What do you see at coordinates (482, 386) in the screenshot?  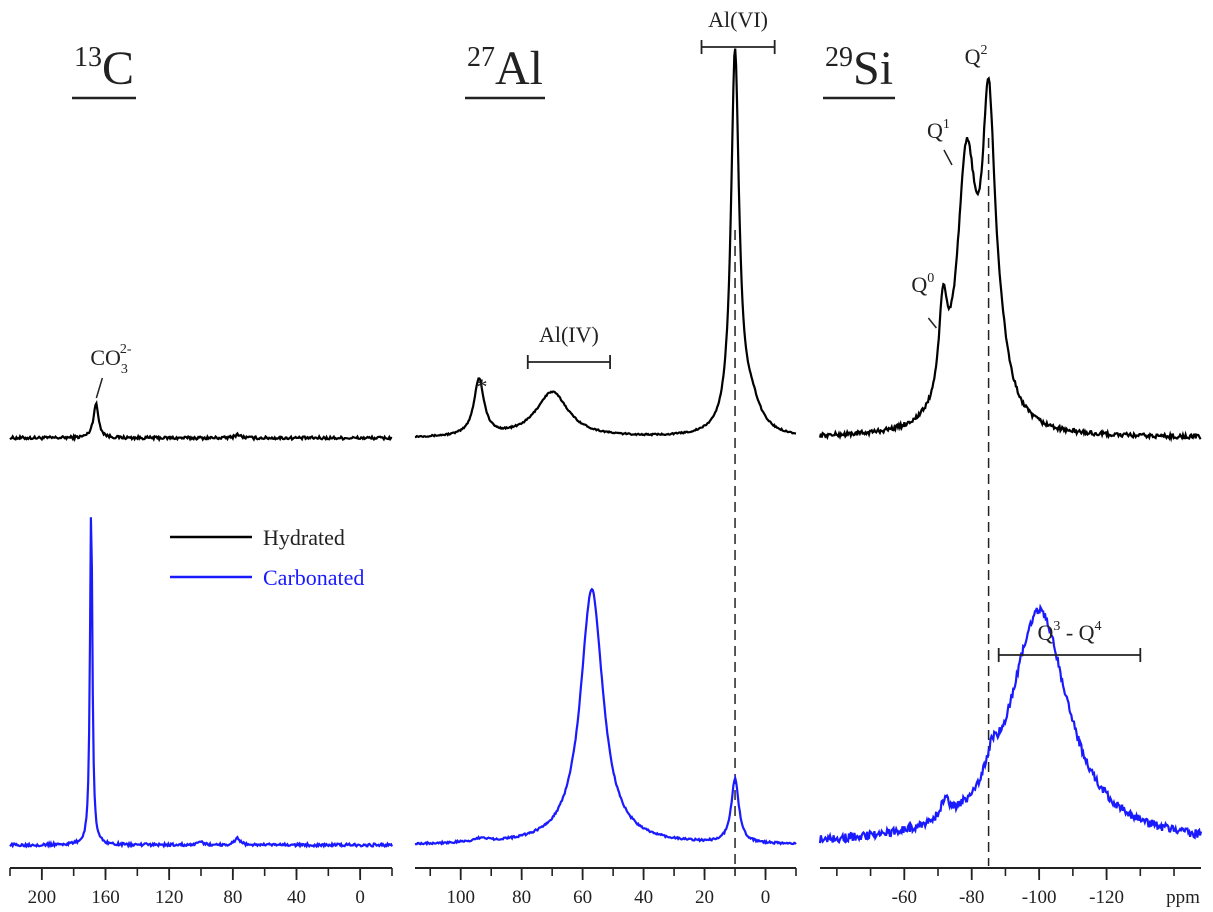 I see `annotation-spinning-sideband: *` at bounding box center [482, 386].